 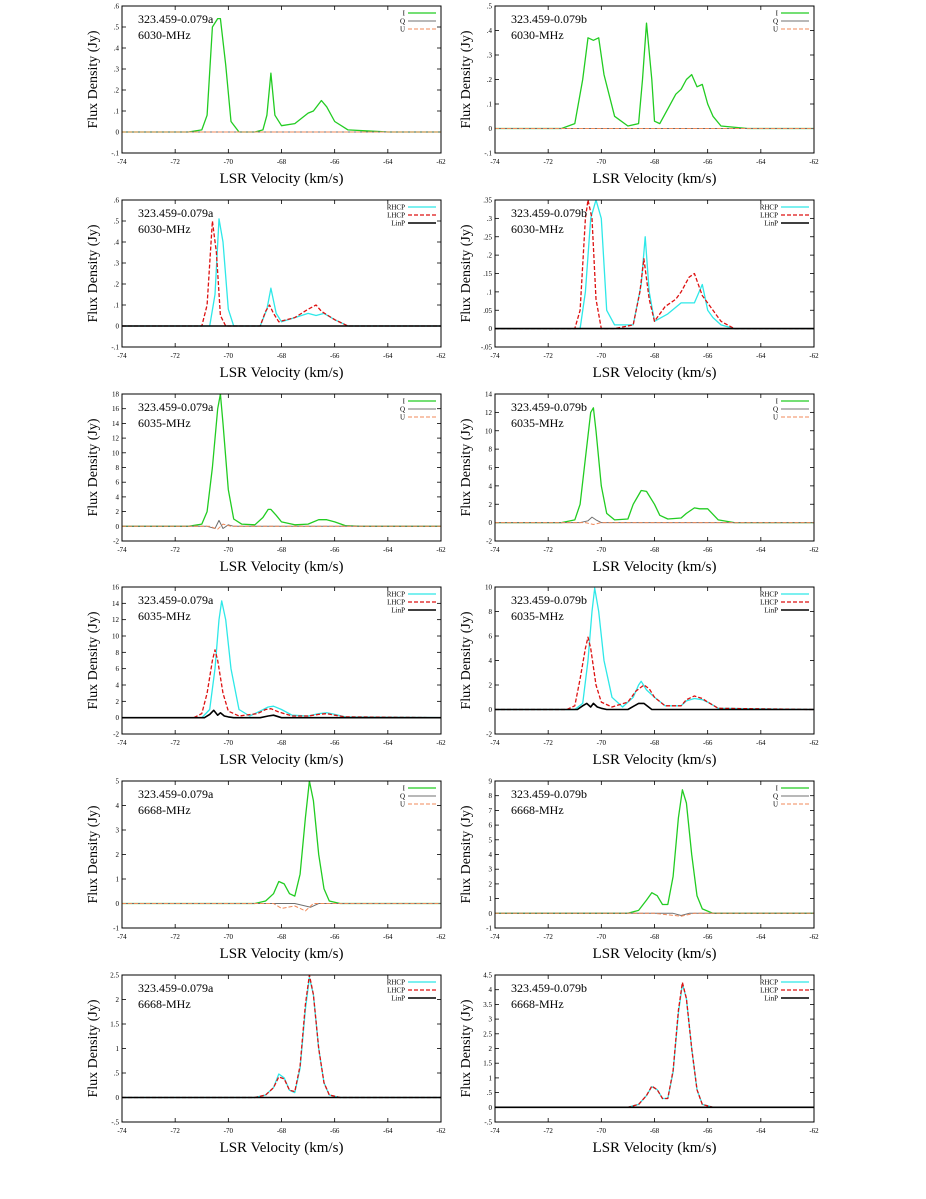 What do you see at coordinates (118, 782) in the screenshot?
I see `y-tick-label: 5` at bounding box center [118, 782].